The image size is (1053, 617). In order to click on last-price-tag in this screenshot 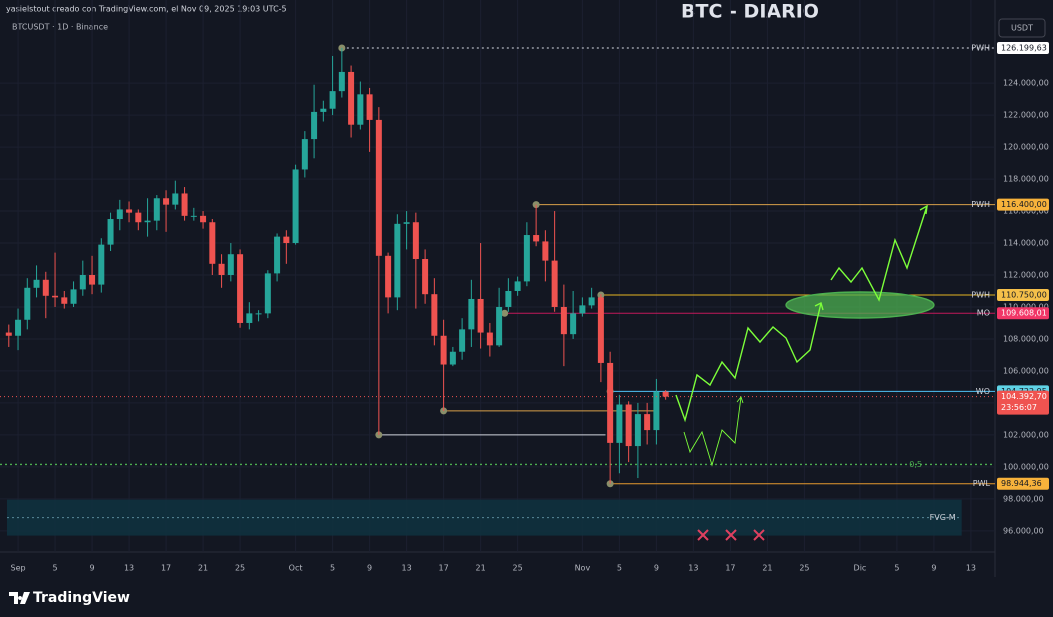, I will do `click(1023, 402)`.